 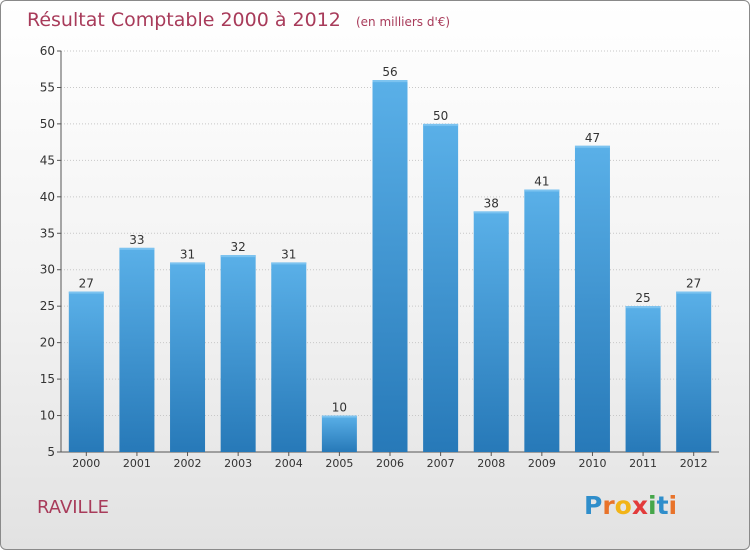 What do you see at coordinates (642, 298) in the screenshot?
I see `bar-value-label: 25` at bounding box center [642, 298].